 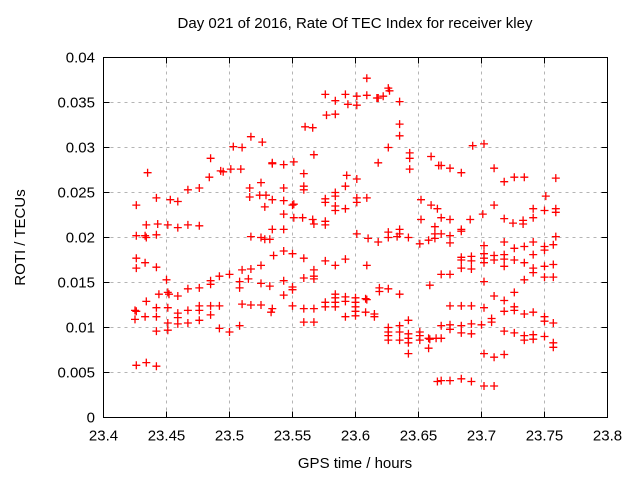 What do you see at coordinates (20, 237) in the screenshot?
I see `y-axis-title: ROTI / TECUs` at bounding box center [20, 237].